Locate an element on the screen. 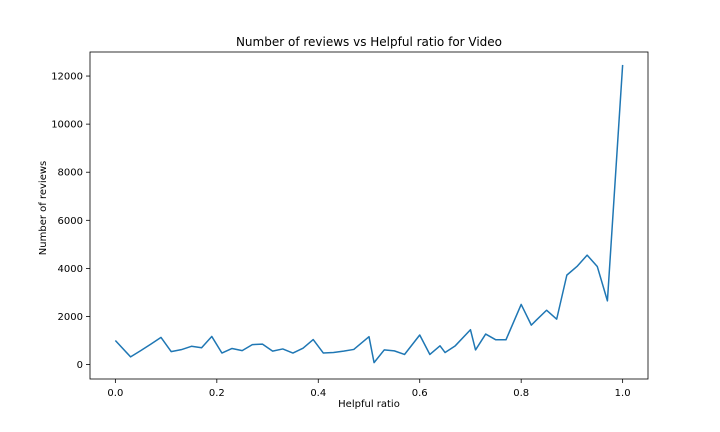  x-axis: 0.0 0.2 0.4 0.6 0.8 1.0 is located at coordinates (369, 389).